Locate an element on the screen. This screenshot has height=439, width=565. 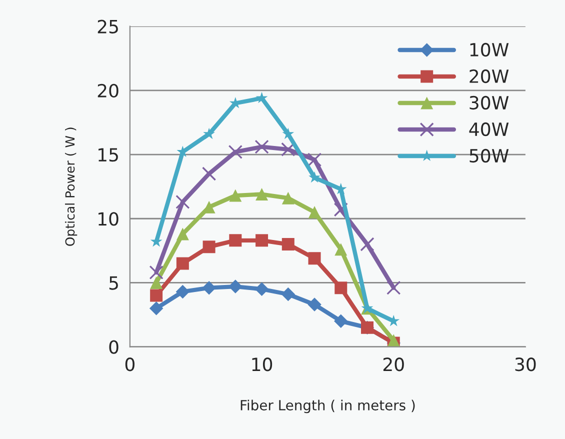
y-tick-label: 20 is located at coordinates (108, 91).